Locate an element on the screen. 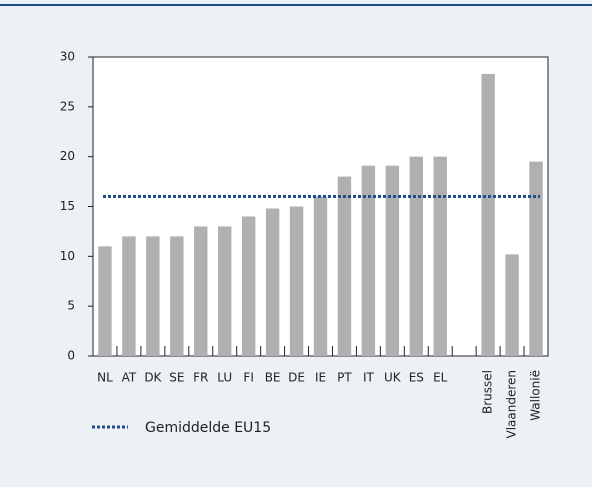 The width and height of the screenshot is (592, 487). x-tick-label: IE is located at coordinates (320, 378).